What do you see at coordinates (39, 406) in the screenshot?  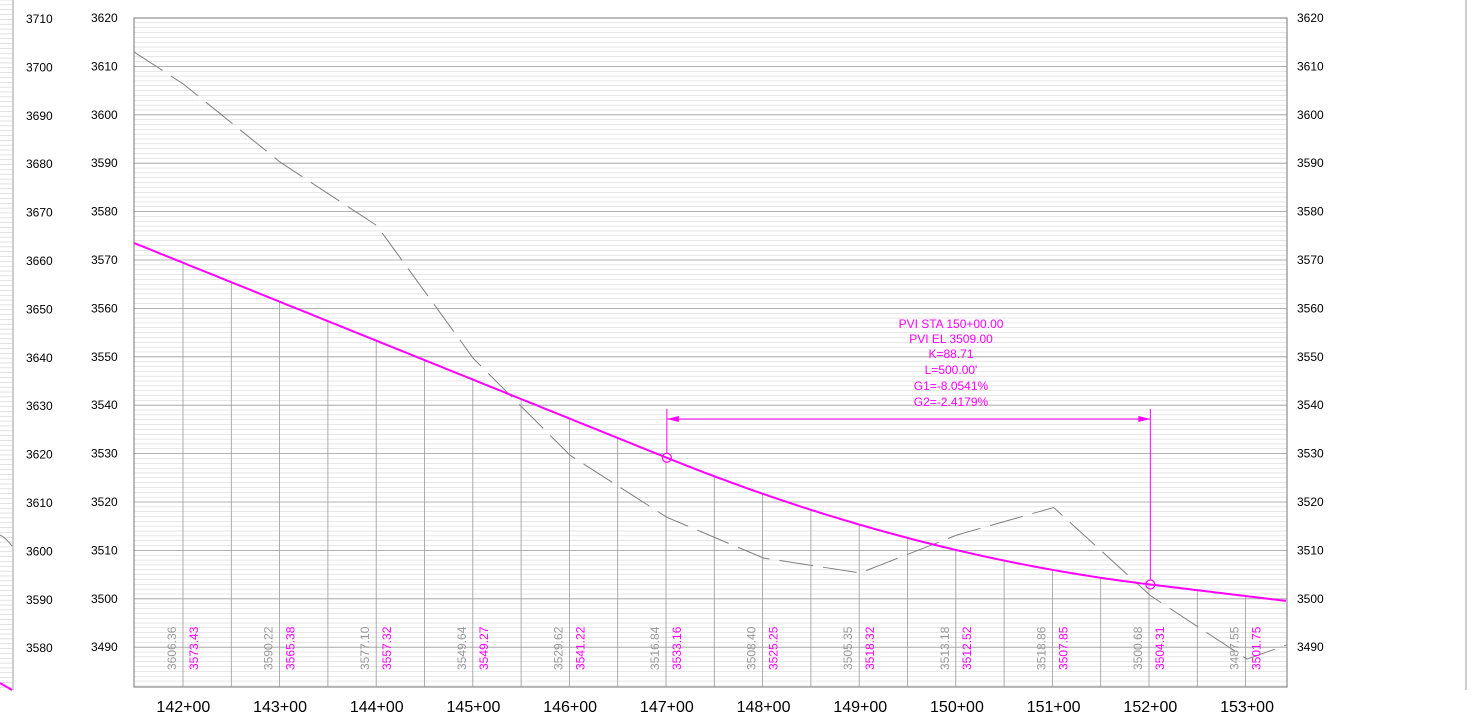 I see `left-elevation-label: 3630` at bounding box center [39, 406].